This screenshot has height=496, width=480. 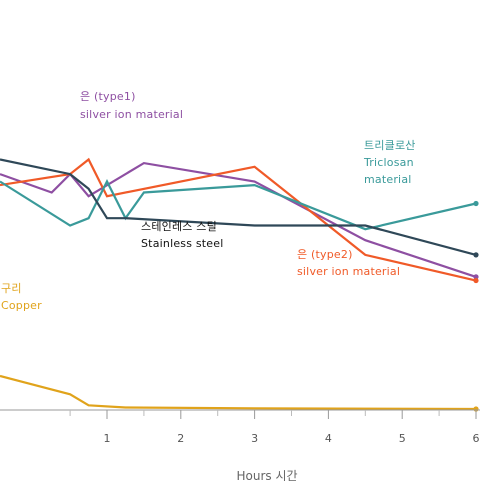 I want to click on x-tick-label: 3, so click(x=254, y=438).